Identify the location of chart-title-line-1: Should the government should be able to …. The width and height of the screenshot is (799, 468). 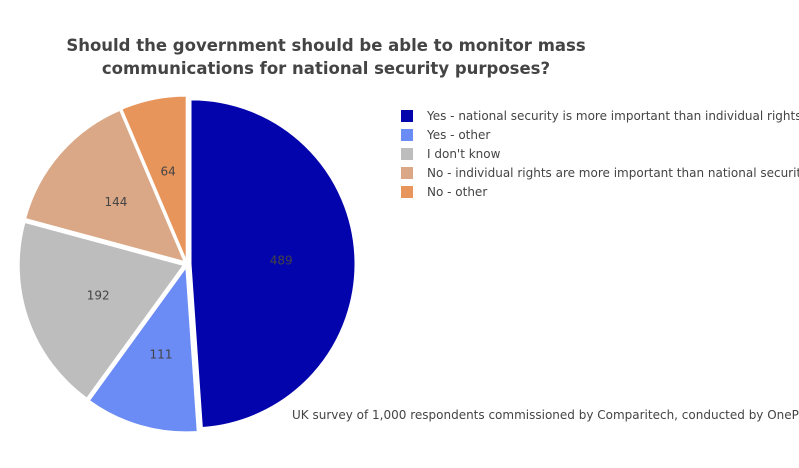
(326, 45).